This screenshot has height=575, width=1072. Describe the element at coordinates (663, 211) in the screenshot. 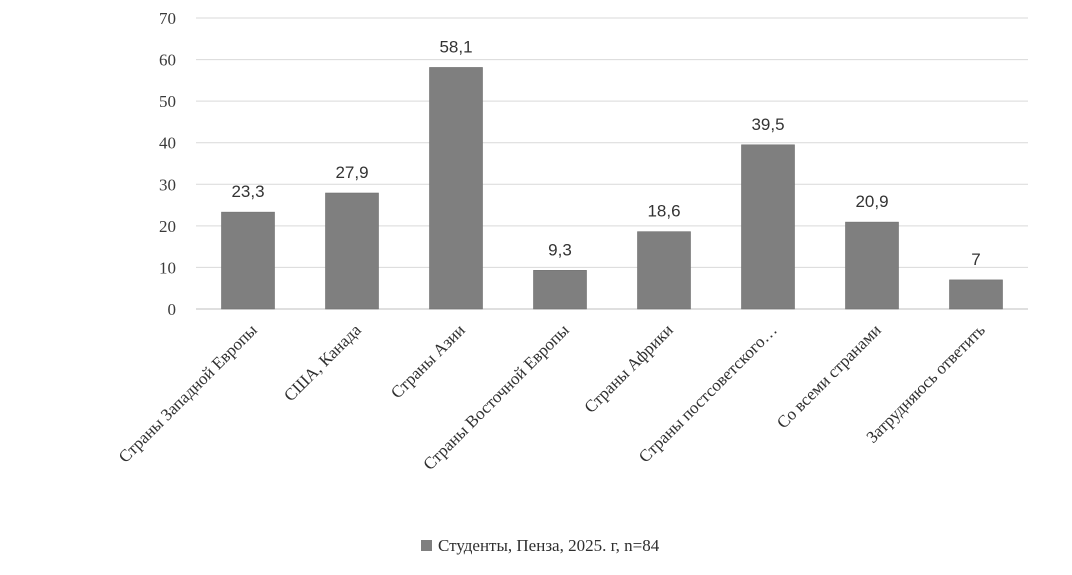

I see `data-label: 18,6` at that location.